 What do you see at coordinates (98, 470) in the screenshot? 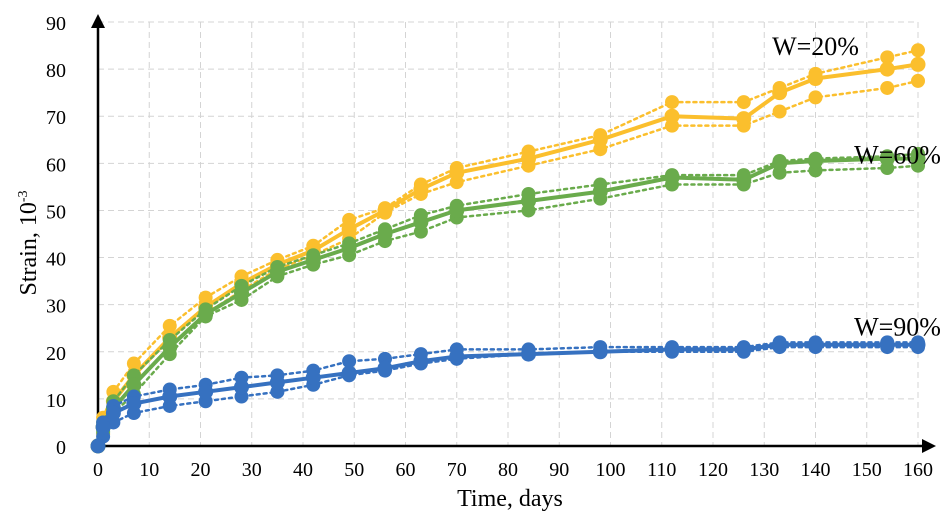
I see `x-tick-label: 0` at bounding box center [98, 470].